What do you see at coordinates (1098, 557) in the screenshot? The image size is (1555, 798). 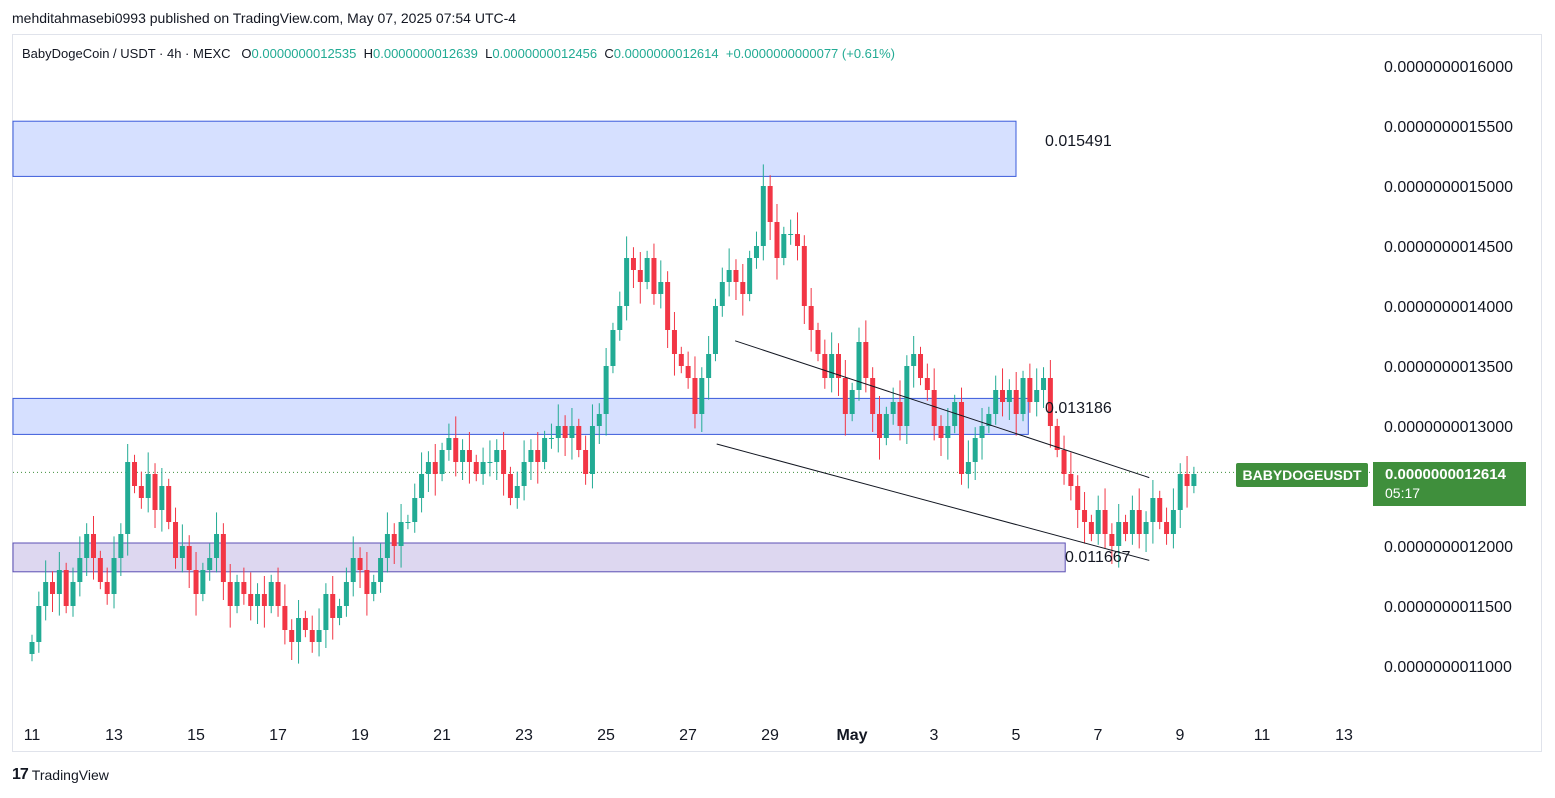 I see `zone-label-2: 0.011667` at bounding box center [1098, 557].